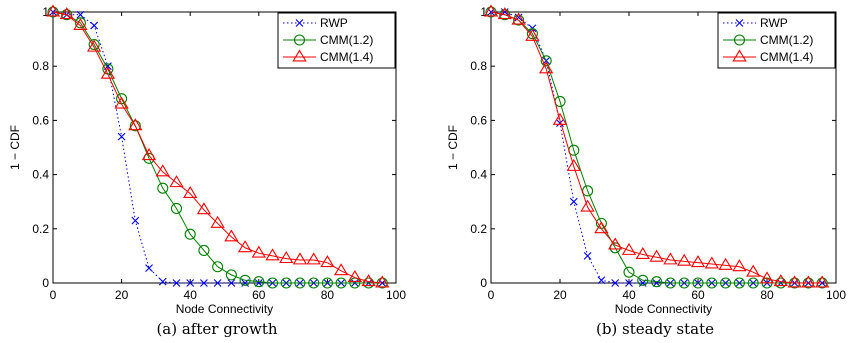 The width and height of the screenshot is (856, 343). Describe the element at coordinates (216, 329) in the screenshot. I see `caption-a: (a) after growth` at that location.